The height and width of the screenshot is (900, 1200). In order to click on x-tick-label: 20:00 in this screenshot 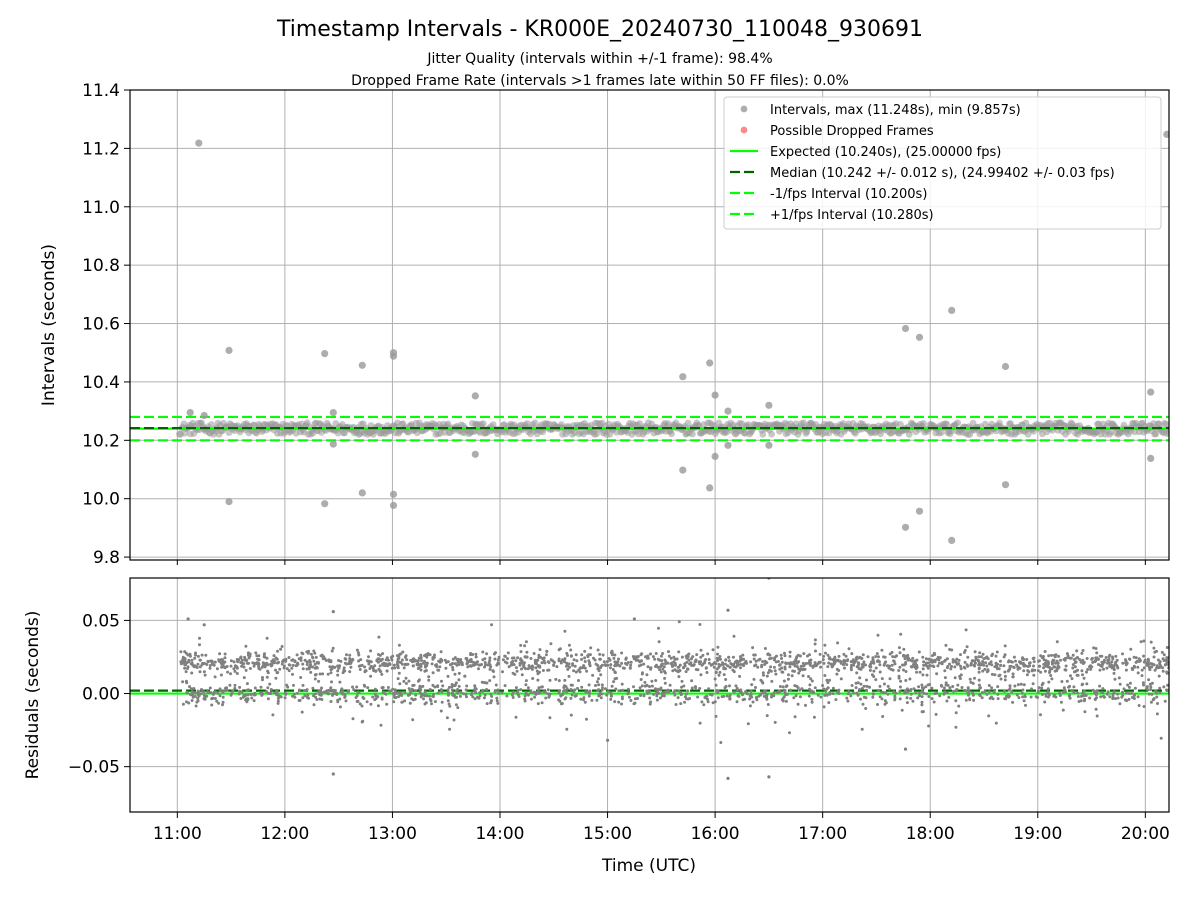, I will do `click(1145, 834)`.